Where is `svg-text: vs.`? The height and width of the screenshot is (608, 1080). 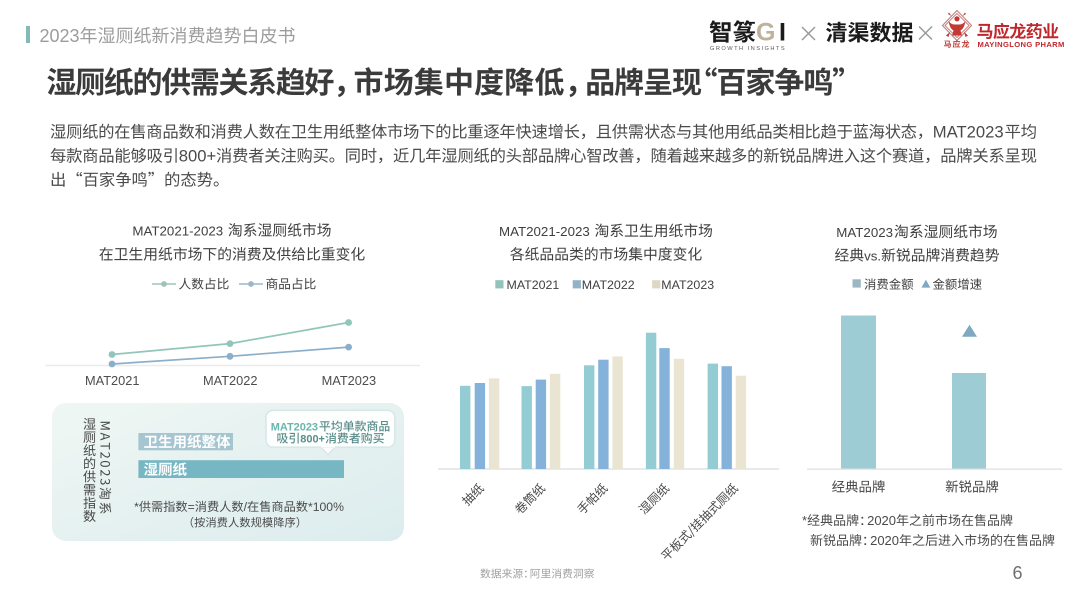 svg-text: vs. is located at coordinates (872, 256).